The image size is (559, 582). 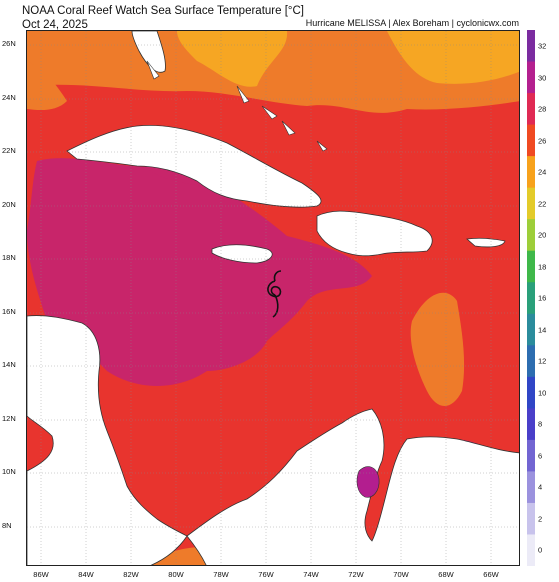 What do you see at coordinates (540, 550) in the screenshot?
I see `colorbar-tick-label: 0` at bounding box center [540, 550].